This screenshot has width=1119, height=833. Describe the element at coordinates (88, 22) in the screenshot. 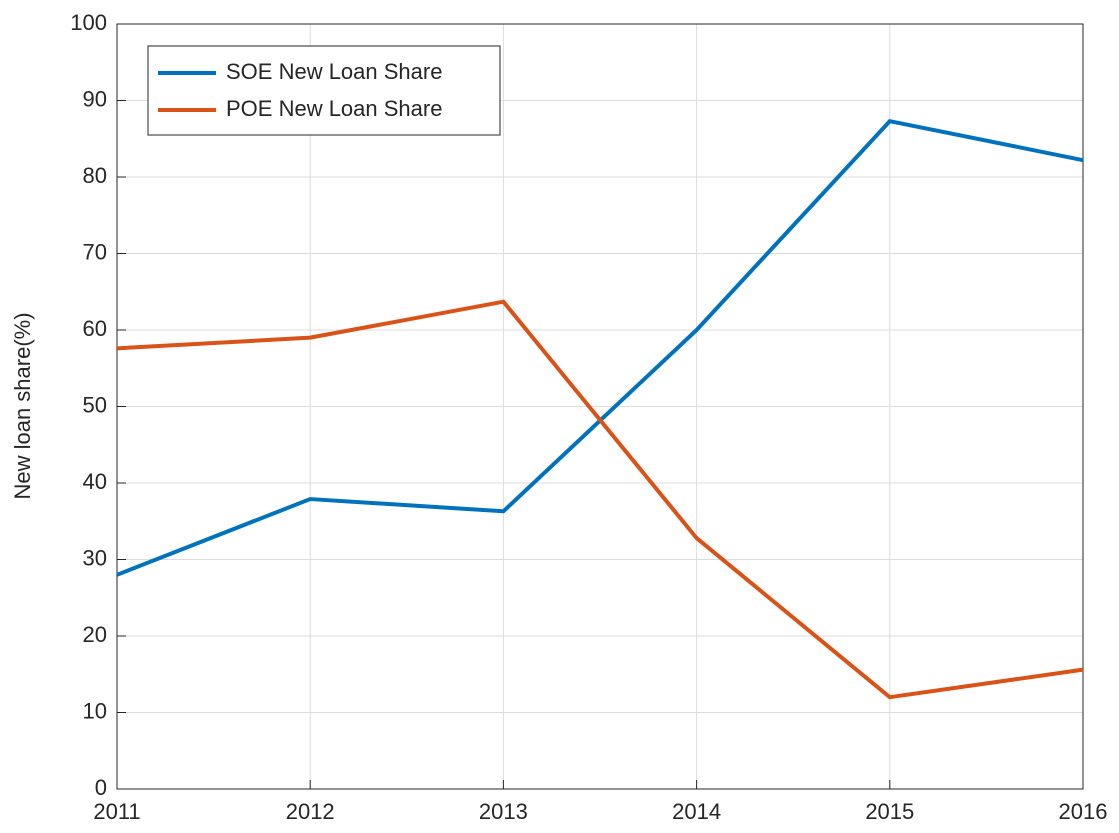

I see `y-tick-label: 100` at that location.